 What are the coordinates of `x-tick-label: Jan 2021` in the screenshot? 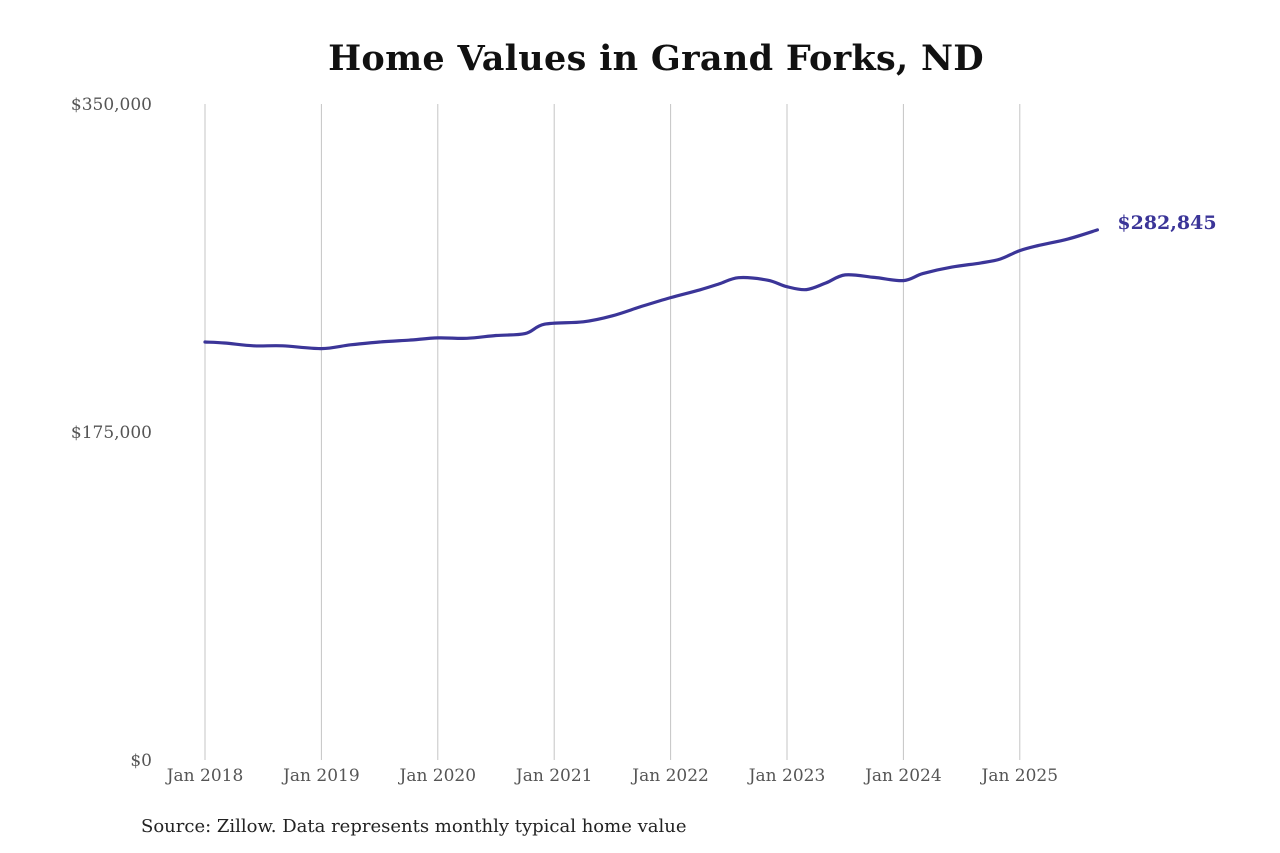 It's located at (553, 776).